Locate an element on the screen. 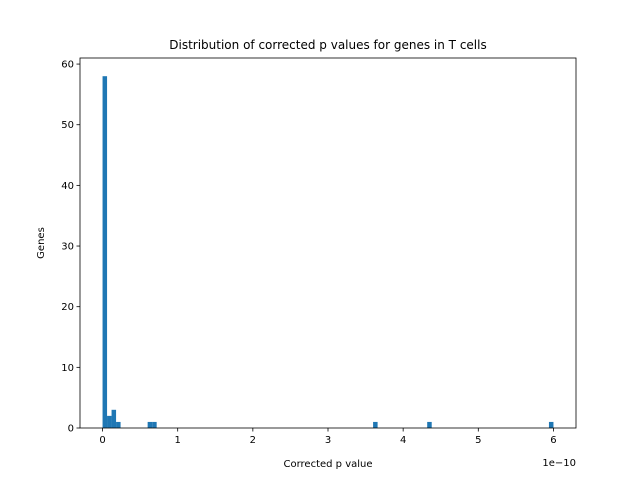 The image size is (640, 480). y-tick-label: 40 is located at coordinates (67, 186).